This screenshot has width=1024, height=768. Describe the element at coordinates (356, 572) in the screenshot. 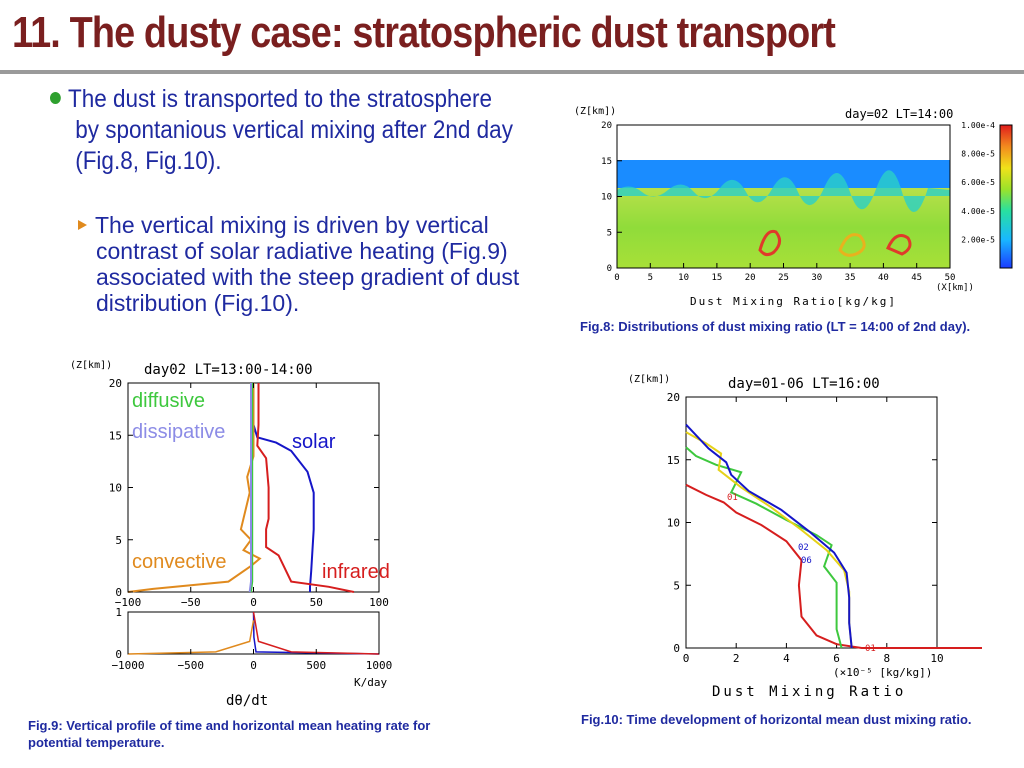

I see `fig9-label-infrared: infrared` at that location.